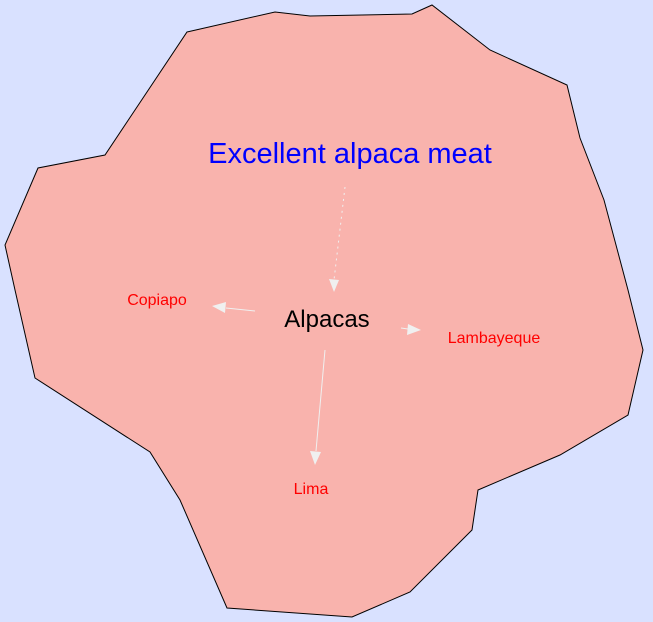 The width and height of the screenshot is (653, 622). What do you see at coordinates (410, 329) in the screenshot?
I see `arrow-center-to-lambayeque` at bounding box center [410, 329].